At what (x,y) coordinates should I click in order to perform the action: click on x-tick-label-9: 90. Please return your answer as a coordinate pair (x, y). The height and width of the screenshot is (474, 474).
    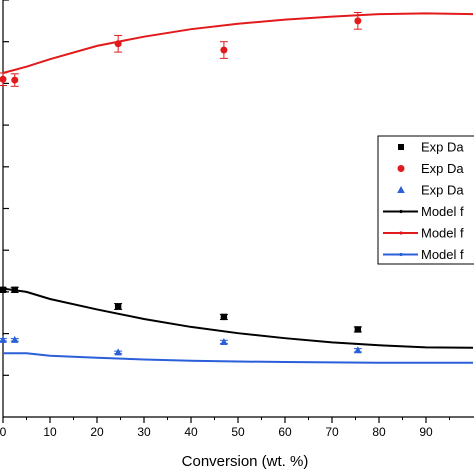
    Looking at the image, I should click on (426, 432).